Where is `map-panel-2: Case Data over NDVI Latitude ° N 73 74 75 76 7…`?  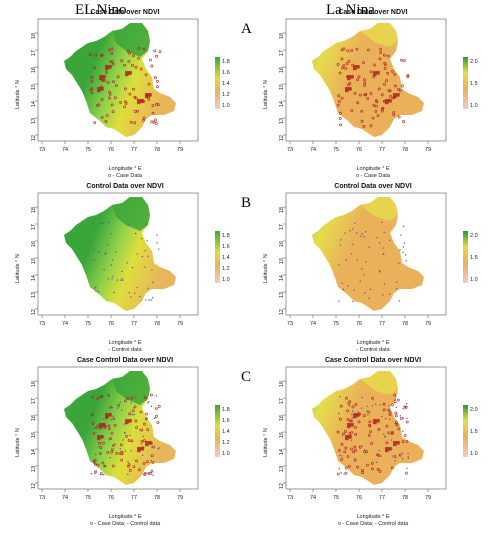 map-panel-2: Case Data over NDVI Latitude ° N 73 74 75 76 7… is located at coordinates (371, 95).